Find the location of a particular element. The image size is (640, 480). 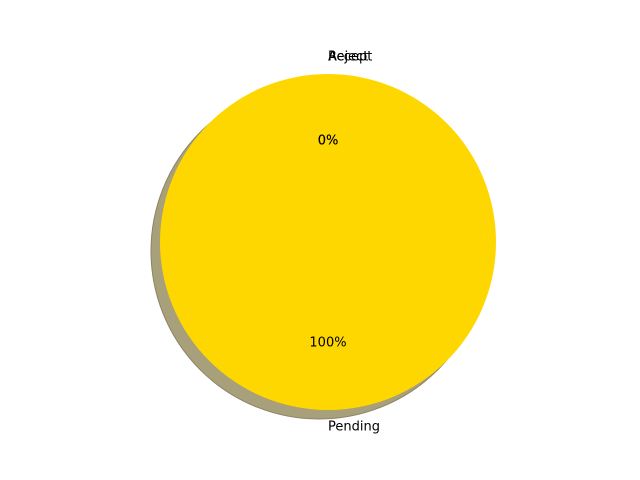

slice-label-reject: Reject is located at coordinates (348, 57).